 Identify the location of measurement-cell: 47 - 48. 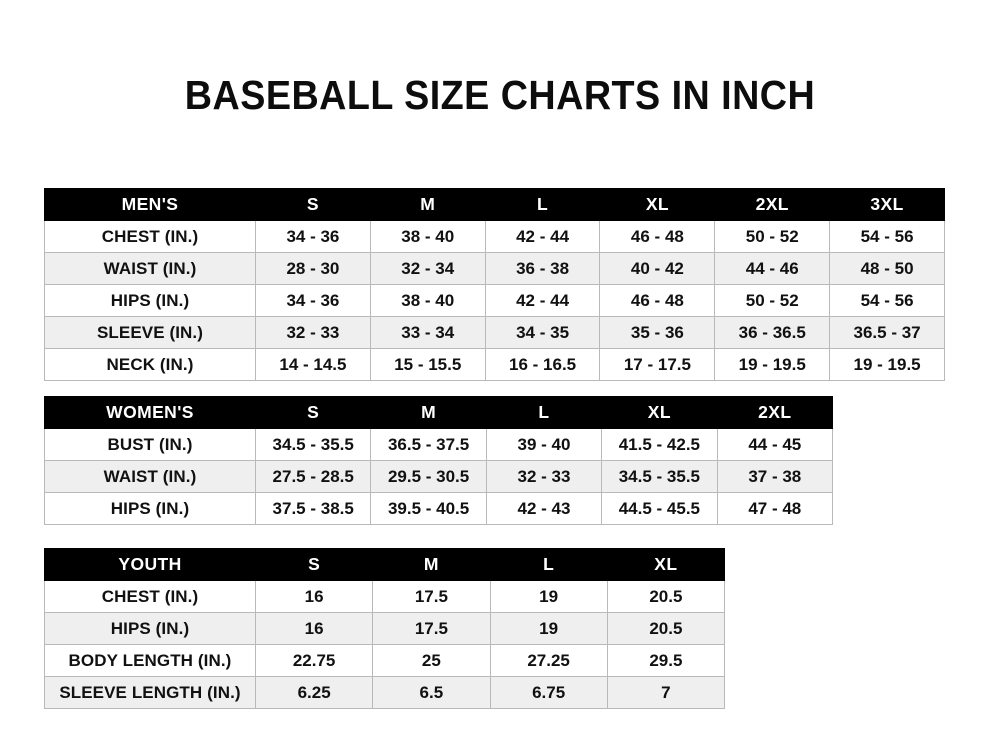
(775, 508).